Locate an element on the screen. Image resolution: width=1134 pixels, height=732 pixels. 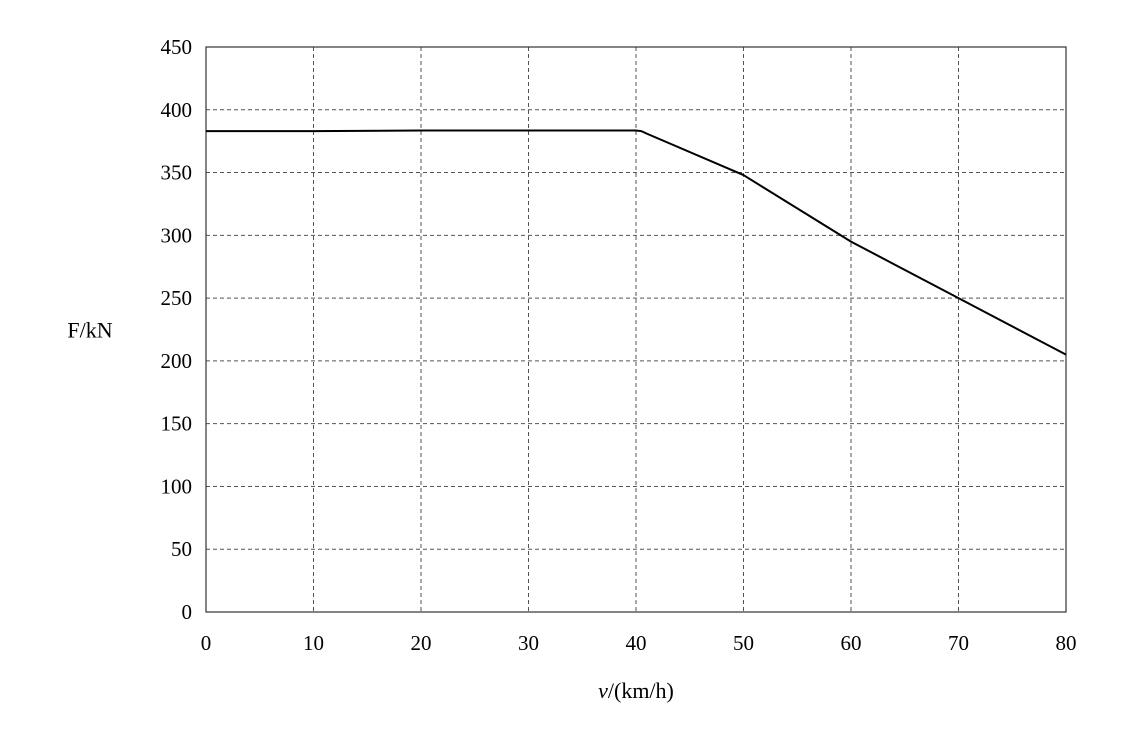
x-tick-label: 10 is located at coordinates (313, 643).